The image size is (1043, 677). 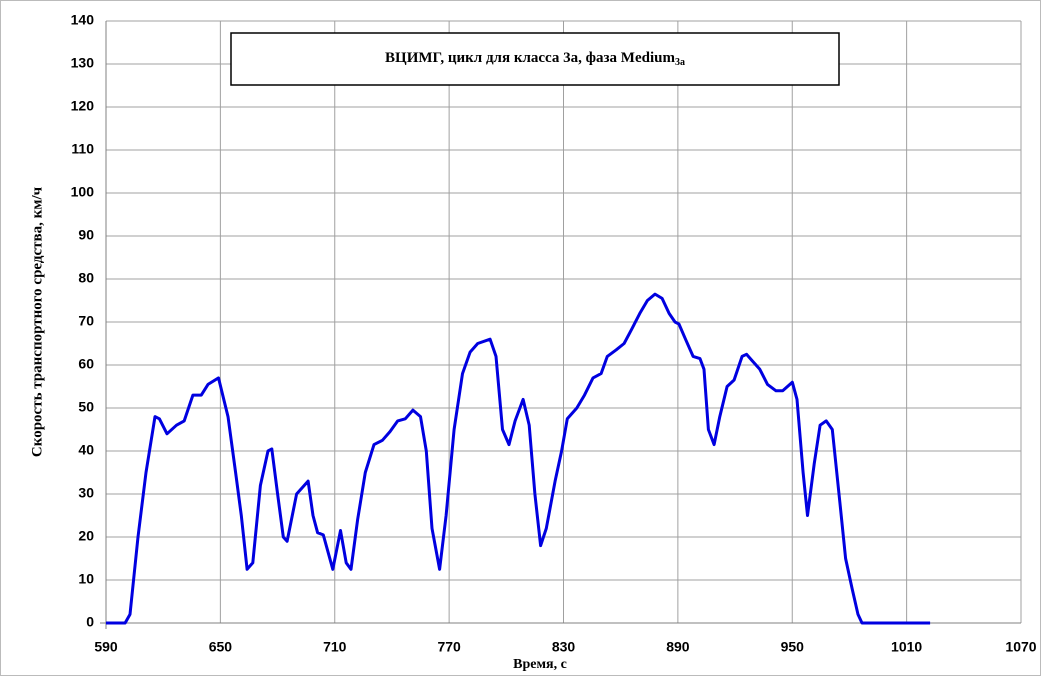 What do you see at coordinates (106, 647) in the screenshot?
I see `x-tick-label: 590` at bounding box center [106, 647].